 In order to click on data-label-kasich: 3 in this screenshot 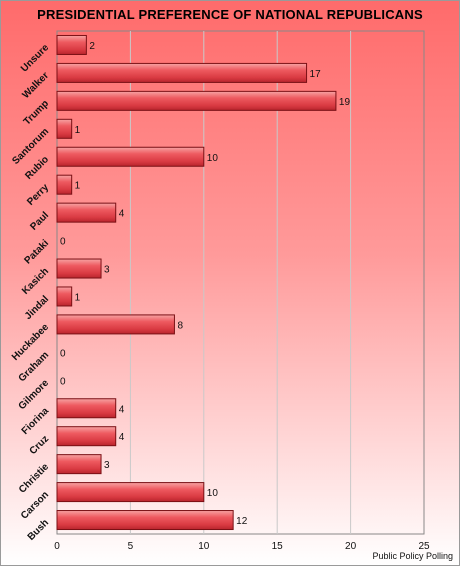, I will do `click(107, 270)`.